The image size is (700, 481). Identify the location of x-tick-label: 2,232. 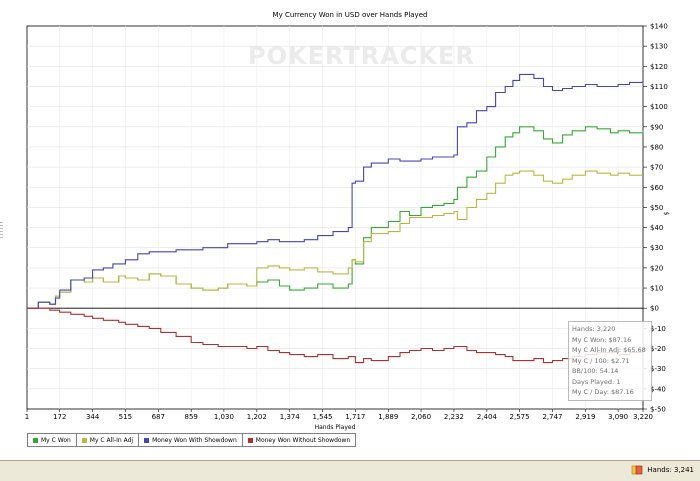
(454, 417).